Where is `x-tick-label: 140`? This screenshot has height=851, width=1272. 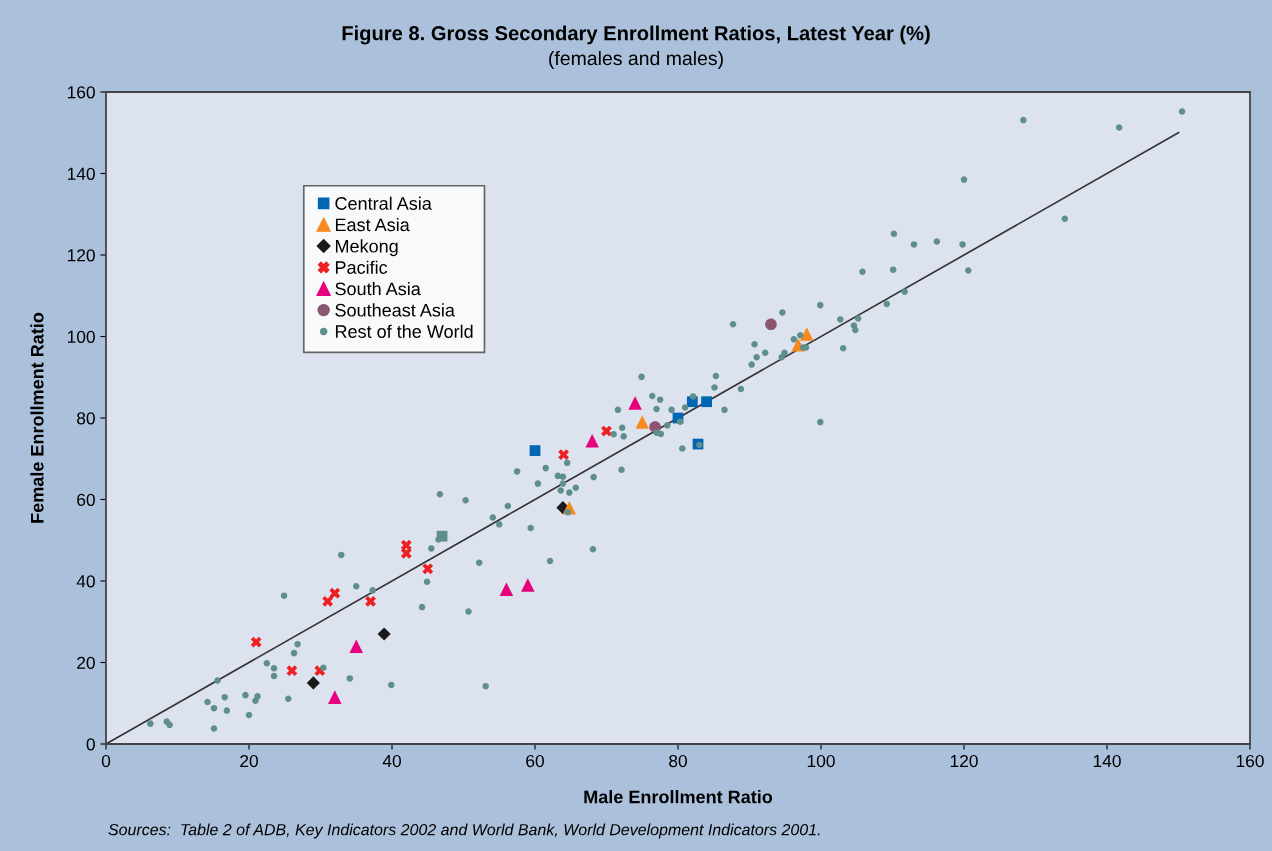
x-tick-label: 140 is located at coordinates (1107, 761).